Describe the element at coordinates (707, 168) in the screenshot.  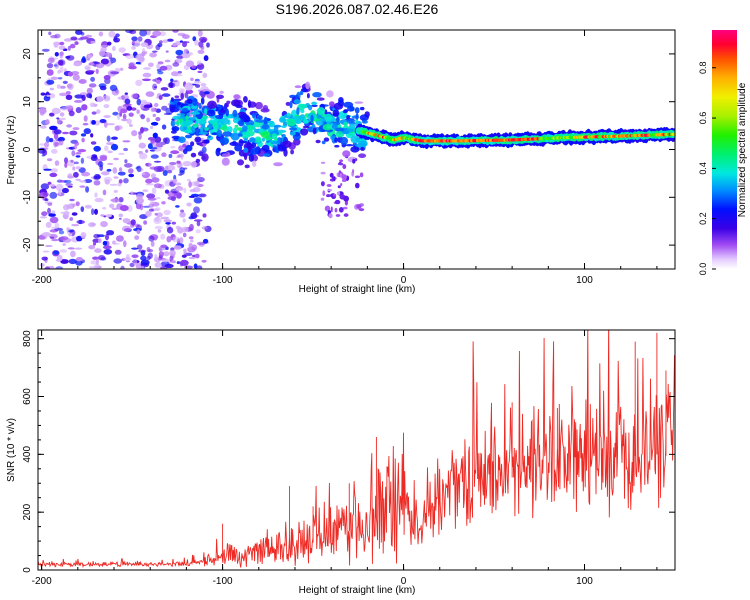
I see `colorbar-axis: 0.0 0.2 0.4 0.6 0.8` at that location.